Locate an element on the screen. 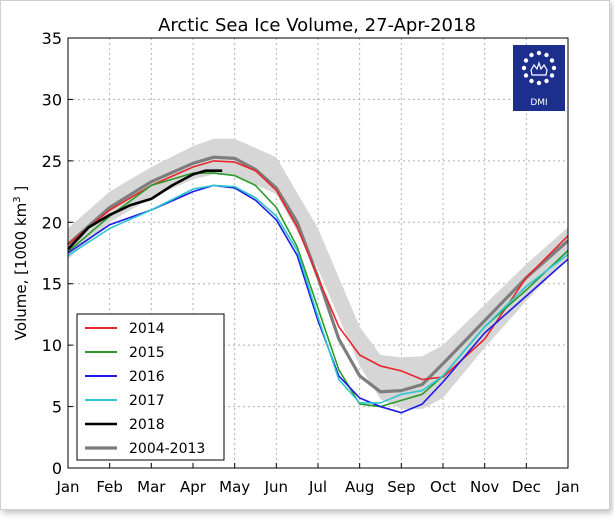 The width and height of the screenshot is (614, 523). y-ticks: 0 5 10 15 20 25 30 35 is located at coordinates (57, 253).